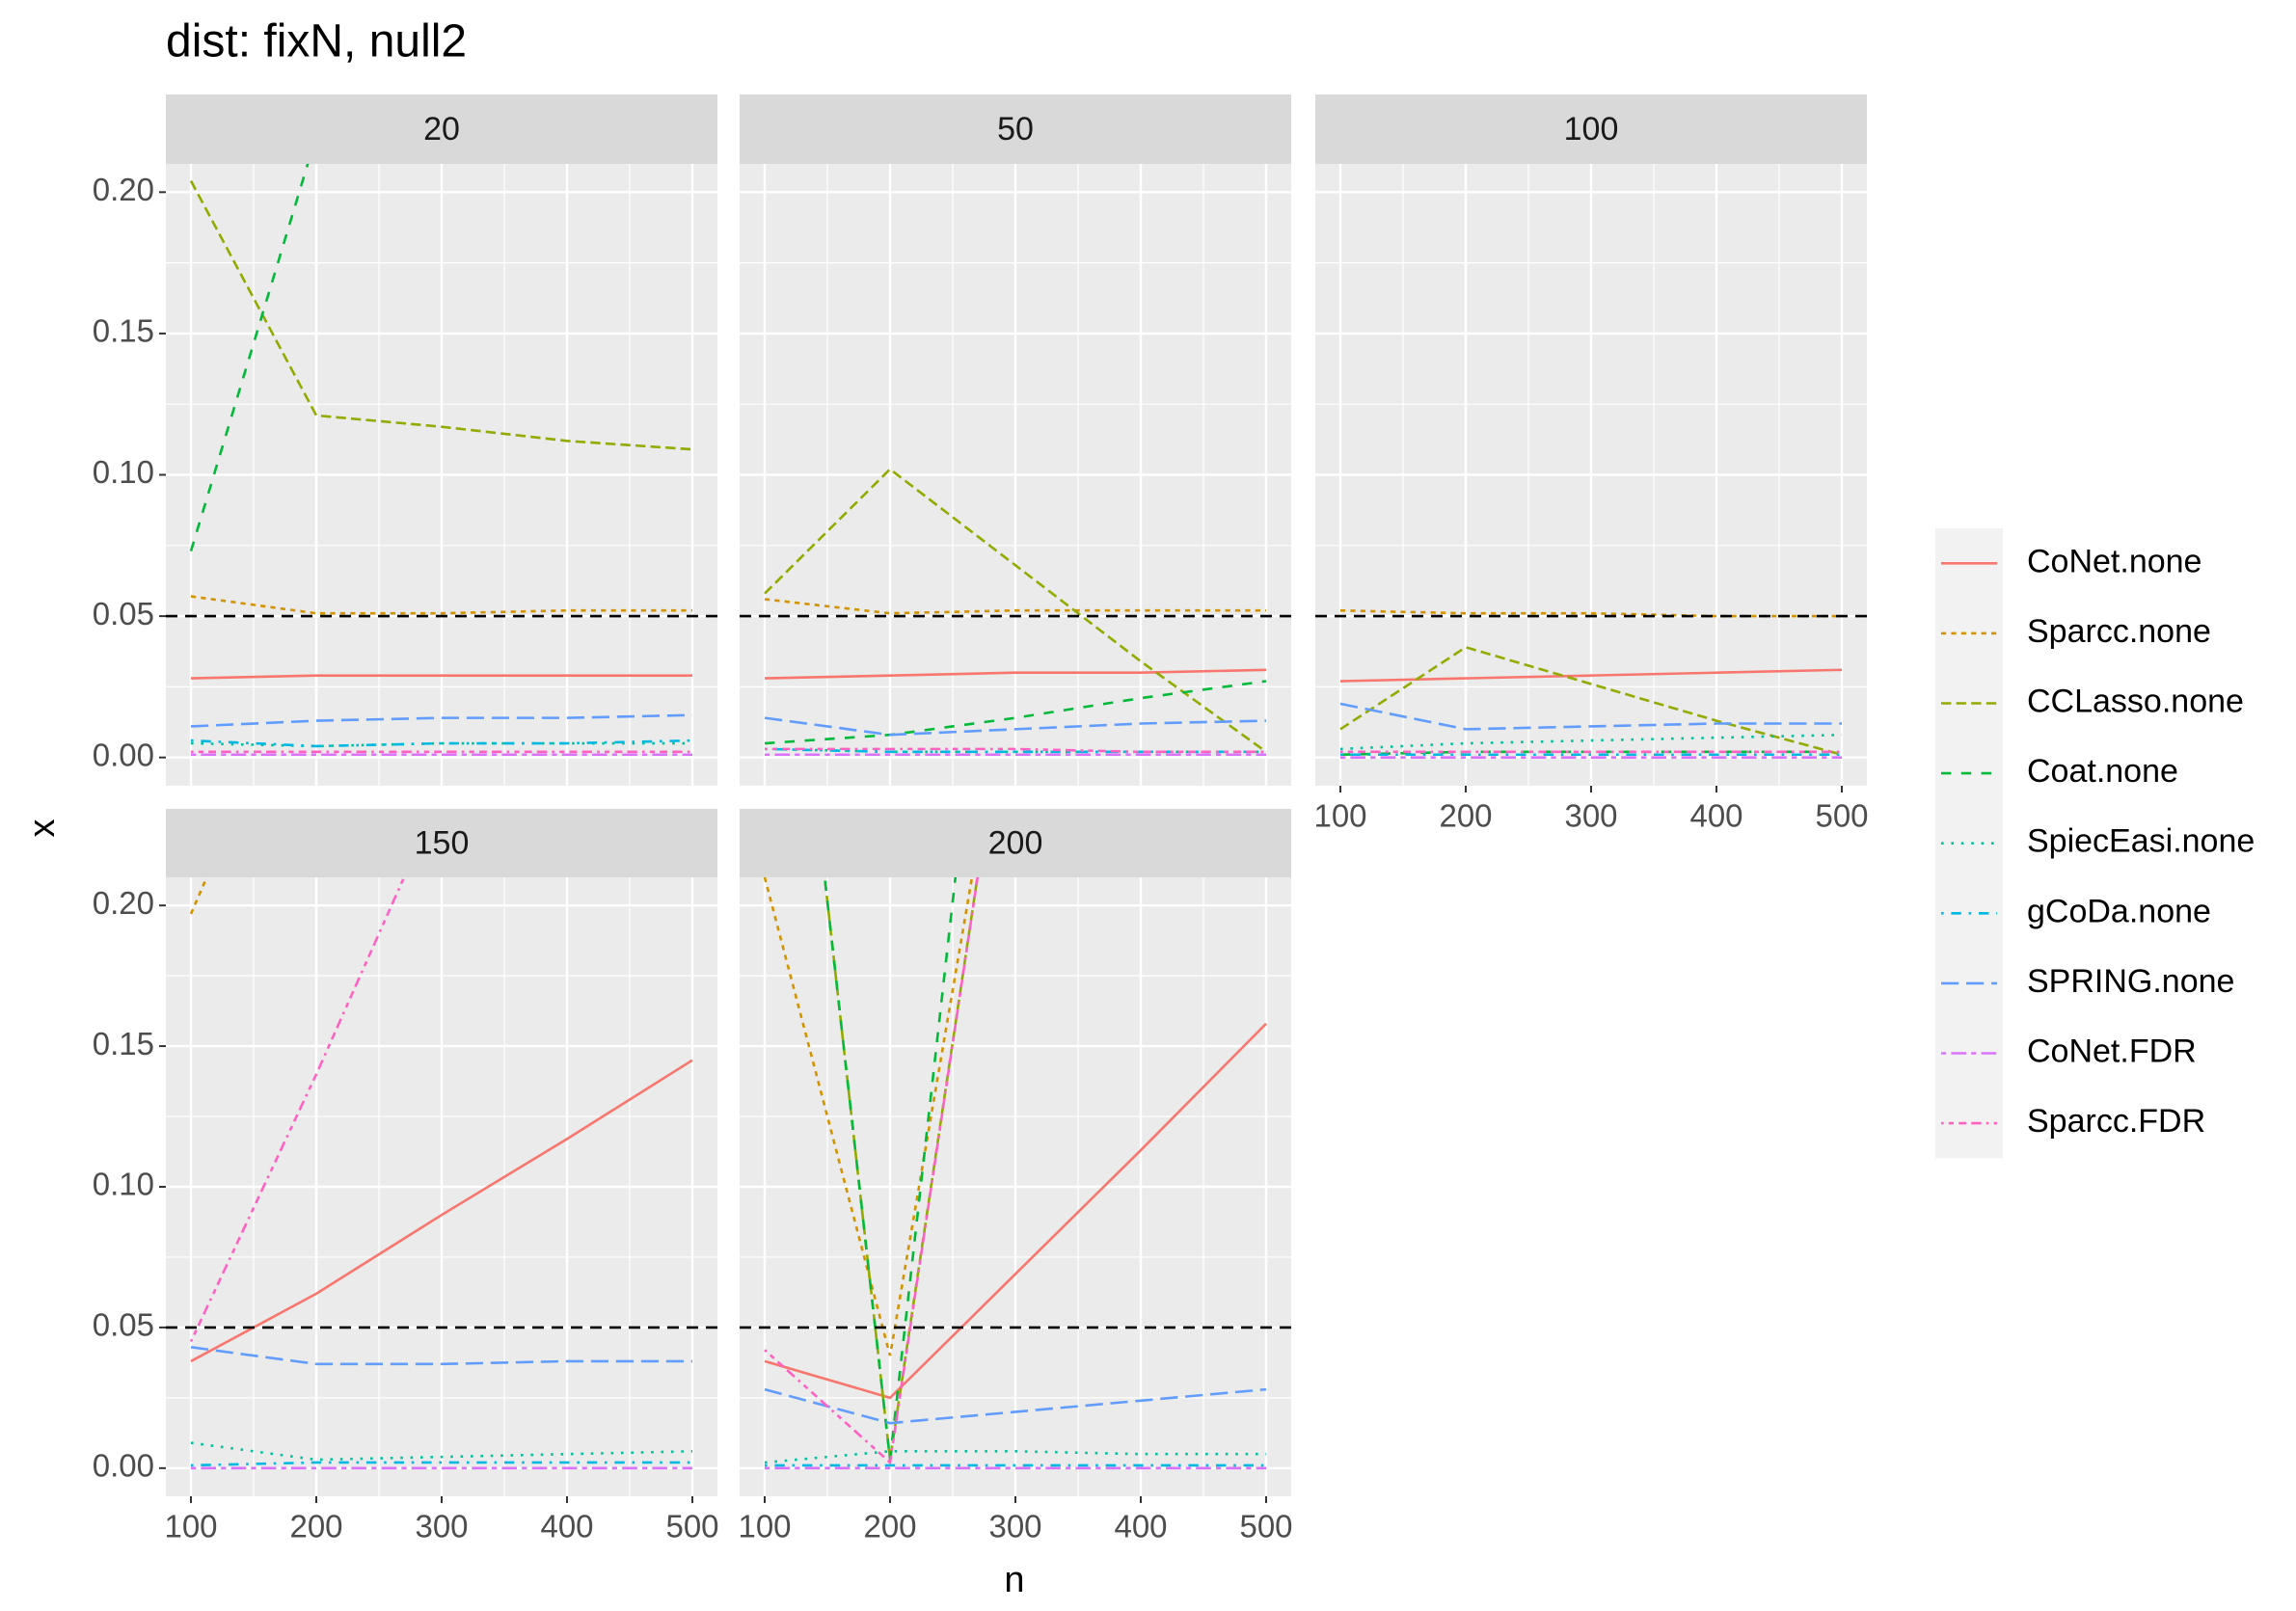  Describe the element at coordinates (2130, 981) in the screenshot. I see `legend-label: SPRING.none` at that location.